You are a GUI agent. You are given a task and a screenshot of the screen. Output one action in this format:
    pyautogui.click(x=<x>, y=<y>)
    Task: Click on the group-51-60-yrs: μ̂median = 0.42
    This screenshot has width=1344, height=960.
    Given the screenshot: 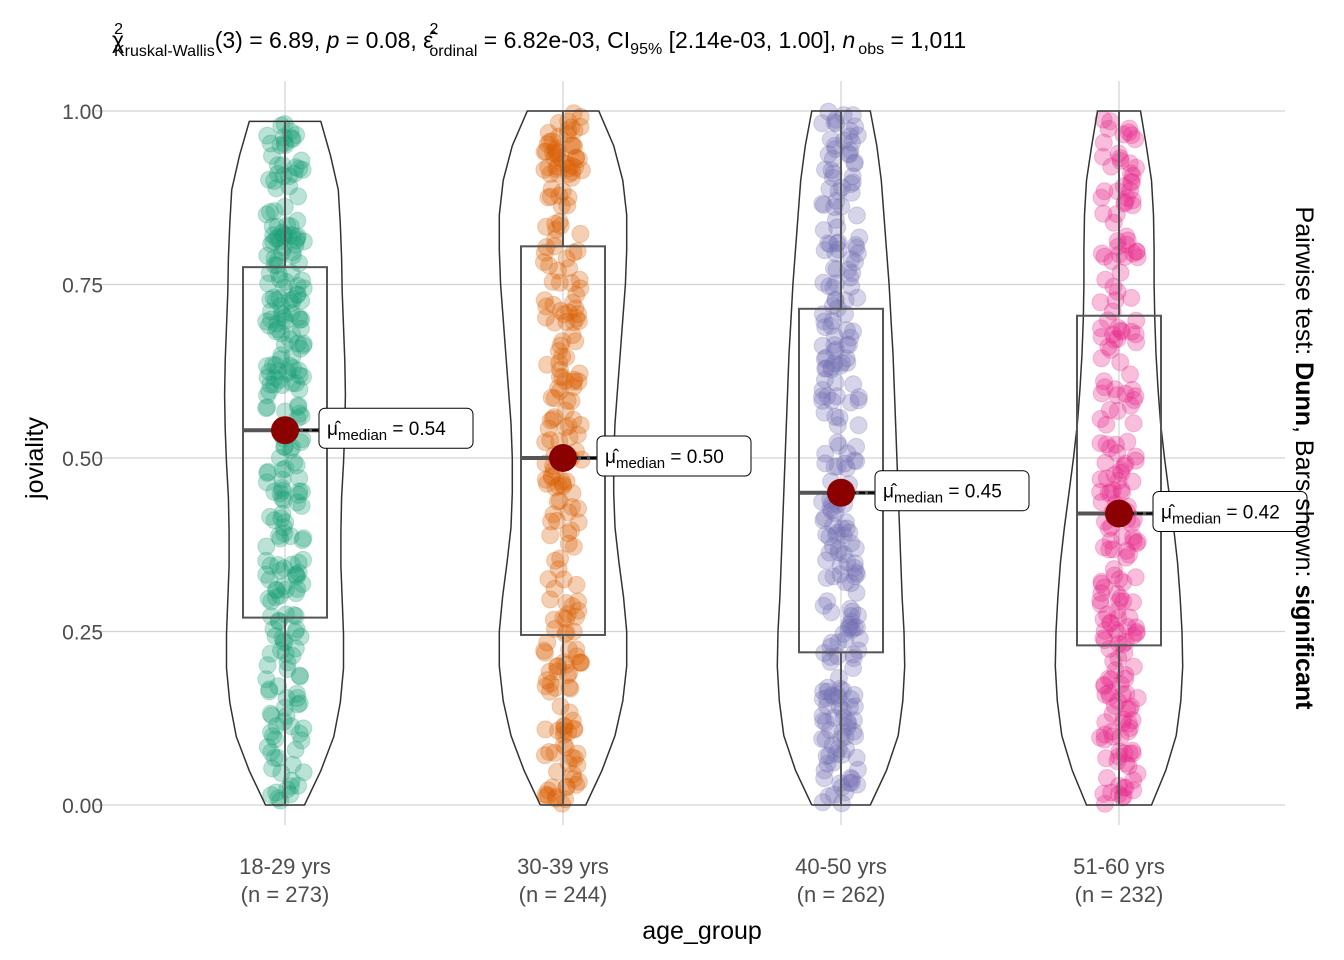 What is the action you would take?
    pyautogui.click(x=1181, y=461)
    